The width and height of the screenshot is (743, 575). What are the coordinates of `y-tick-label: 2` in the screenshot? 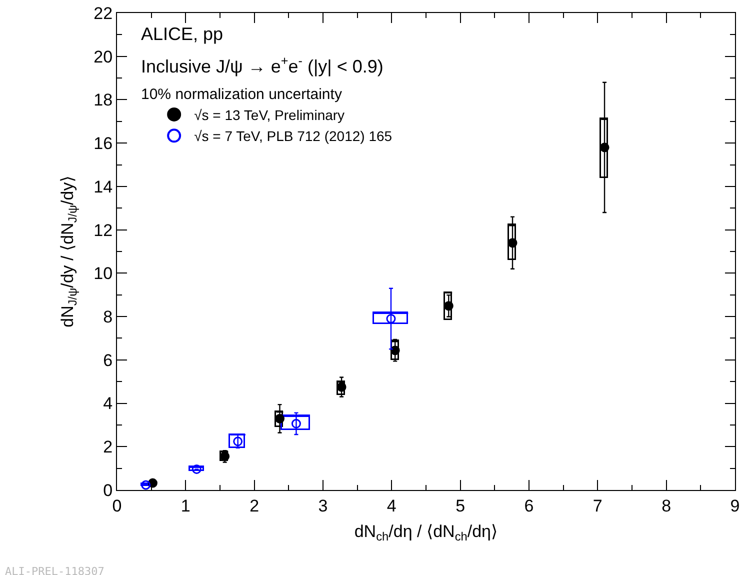 It's located at (108, 447).